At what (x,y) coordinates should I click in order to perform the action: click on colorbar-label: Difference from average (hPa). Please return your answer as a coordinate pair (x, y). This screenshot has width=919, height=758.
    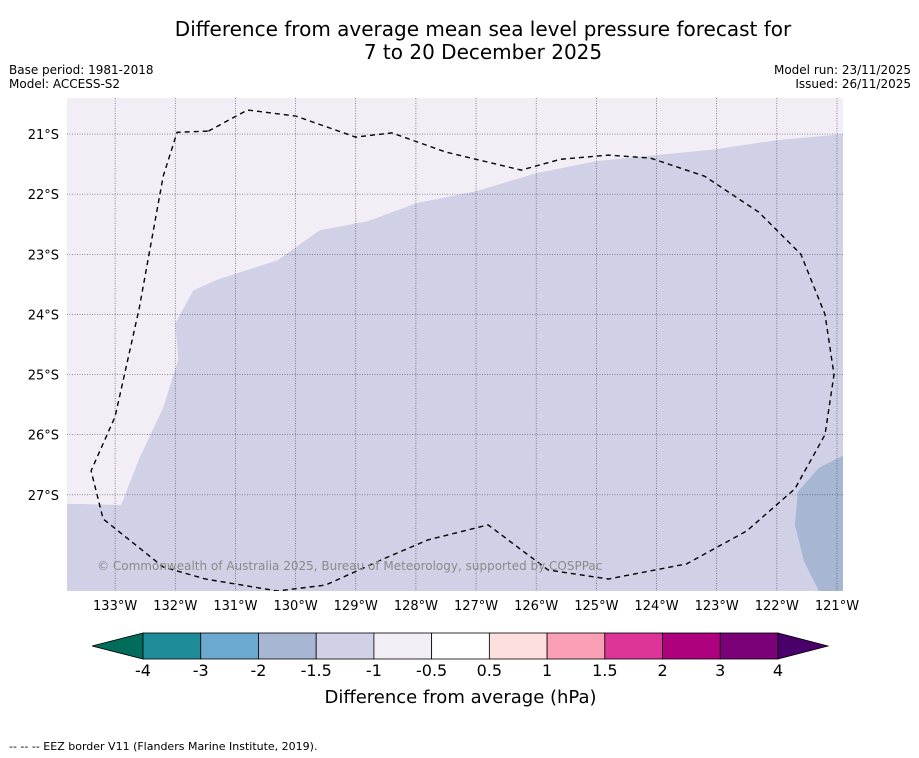
    Looking at the image, I should click on (460, 697).